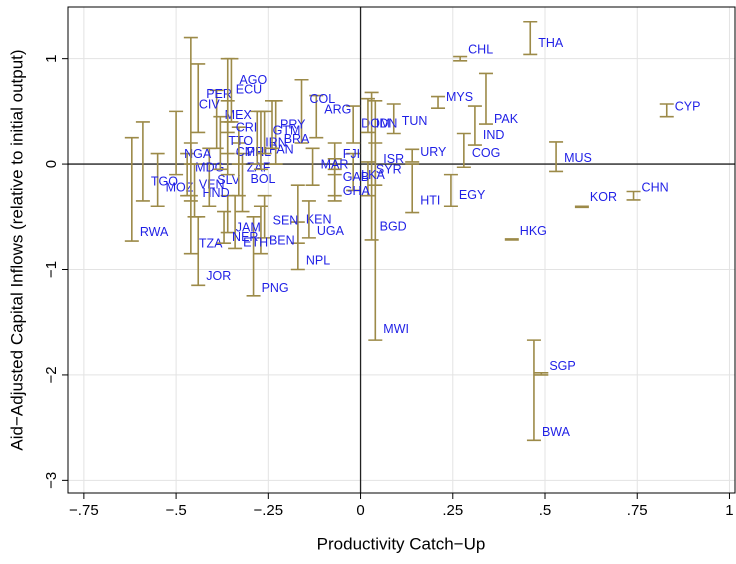 The height and width of the screenshot is (564, 736). I want to click on country-label: HTI, so click(430, 200).